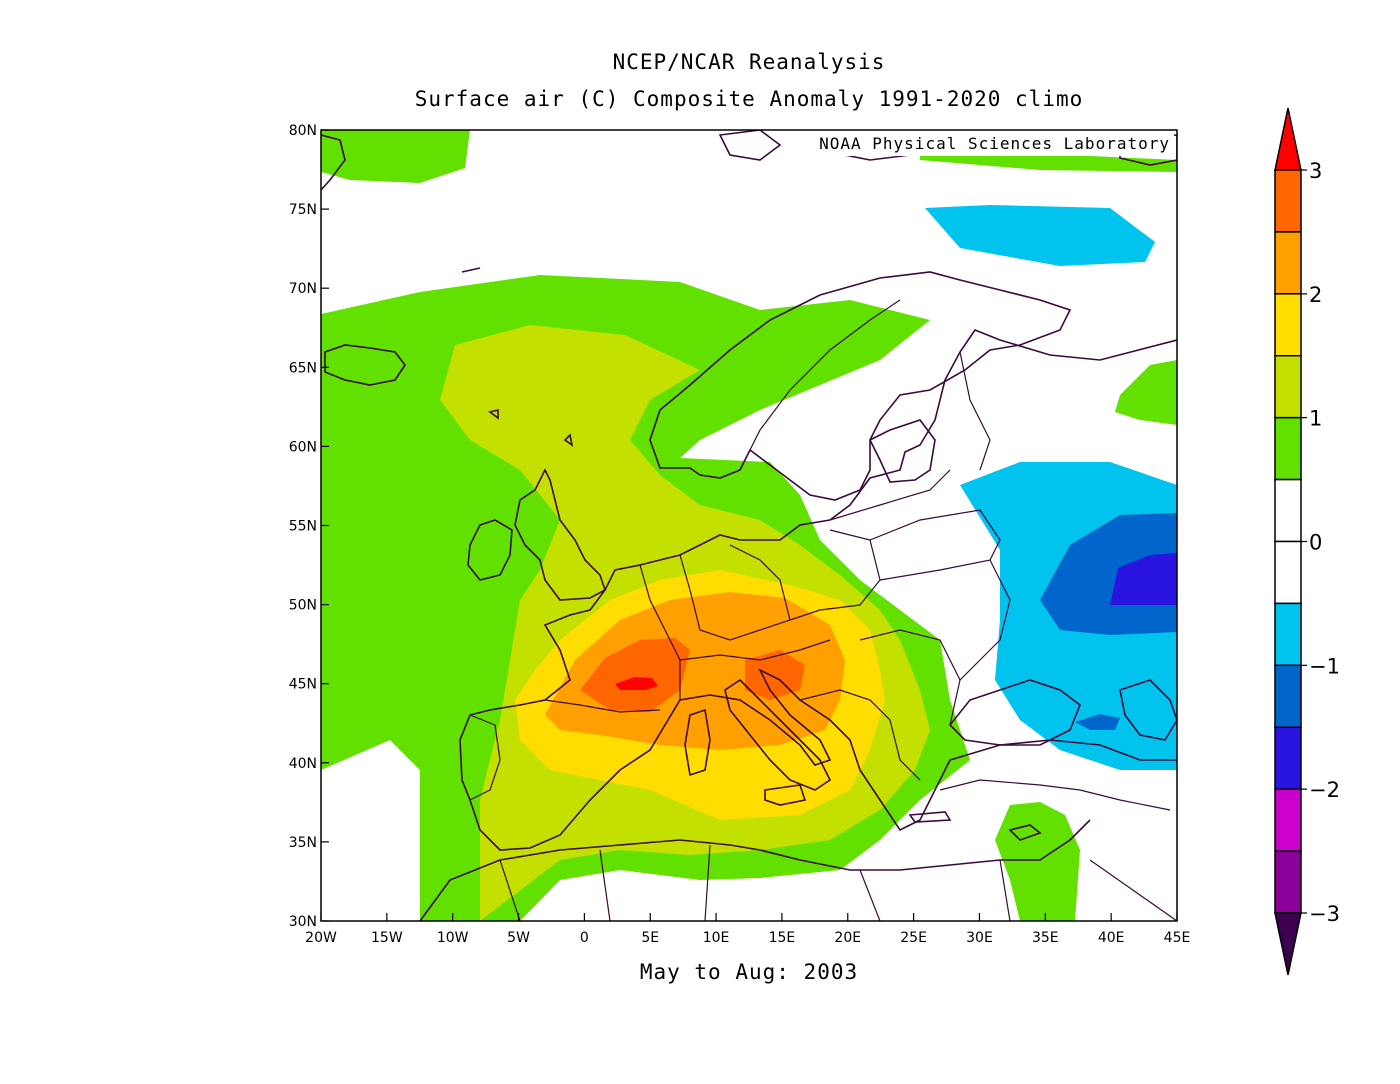 The image size is (1400, 1084). I want to click on coast-sardinia, so click(697, 742).